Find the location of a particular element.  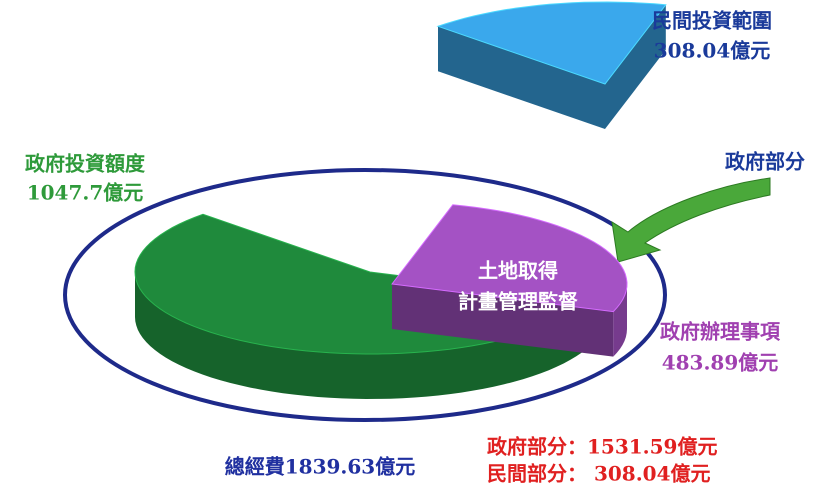

total-label: 總經費1839.63億元 is located at coordinates (320, 467).